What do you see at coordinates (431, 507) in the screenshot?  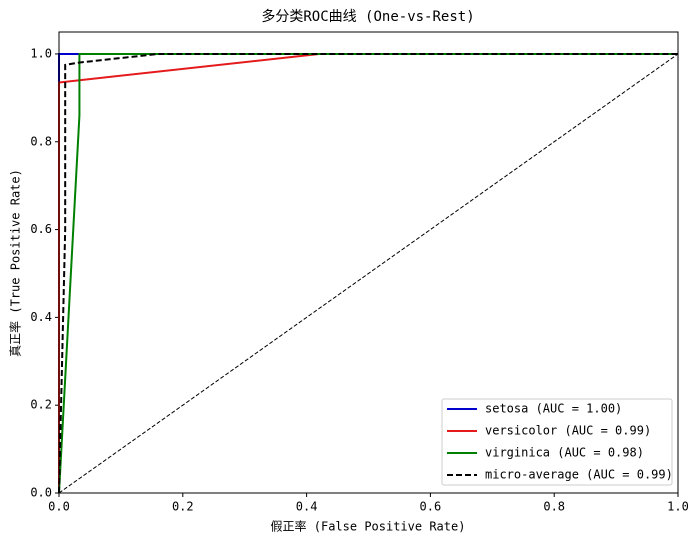 I see `x-tick-label: 0.6` at bounding box center [431, 507].